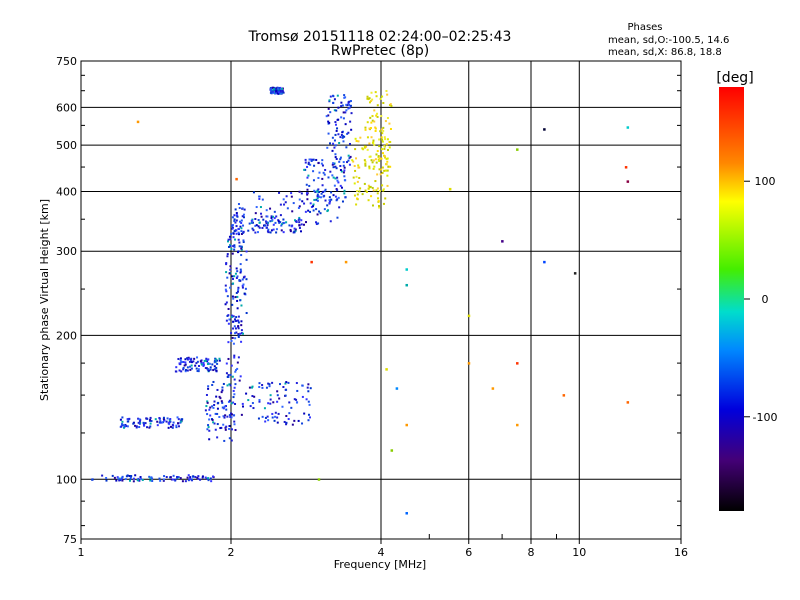 The image size is (800, 600). Describe the element at coordinates (66, 335) in the screenshot. I see `y-tick-label: 200` at that location.